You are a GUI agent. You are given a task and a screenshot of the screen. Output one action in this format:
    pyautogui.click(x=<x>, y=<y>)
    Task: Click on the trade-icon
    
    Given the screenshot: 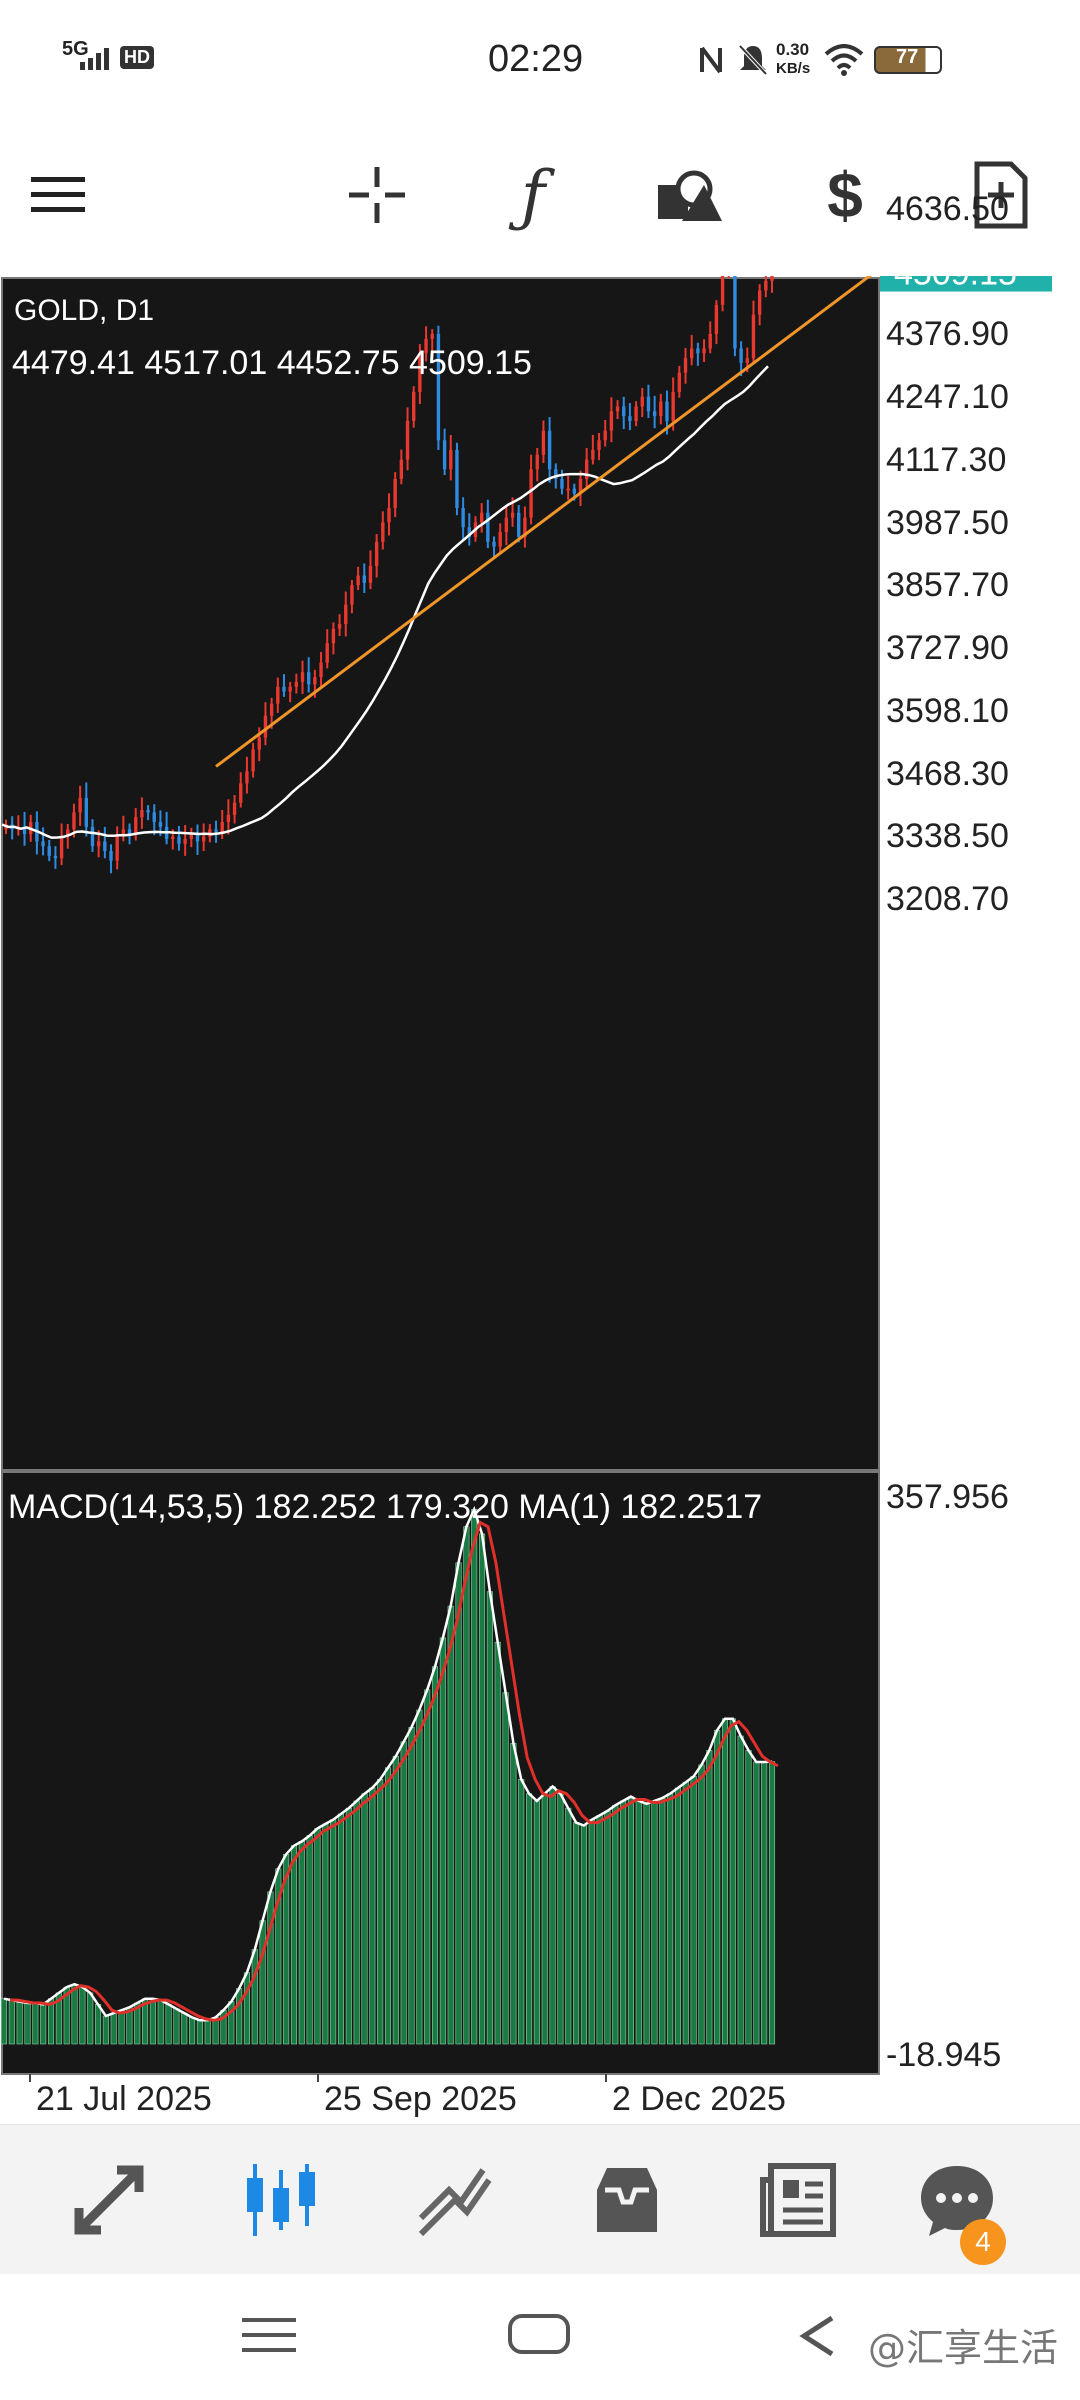 What is the action you would take?
    pyautogui.click(x=455, y=2200)
    